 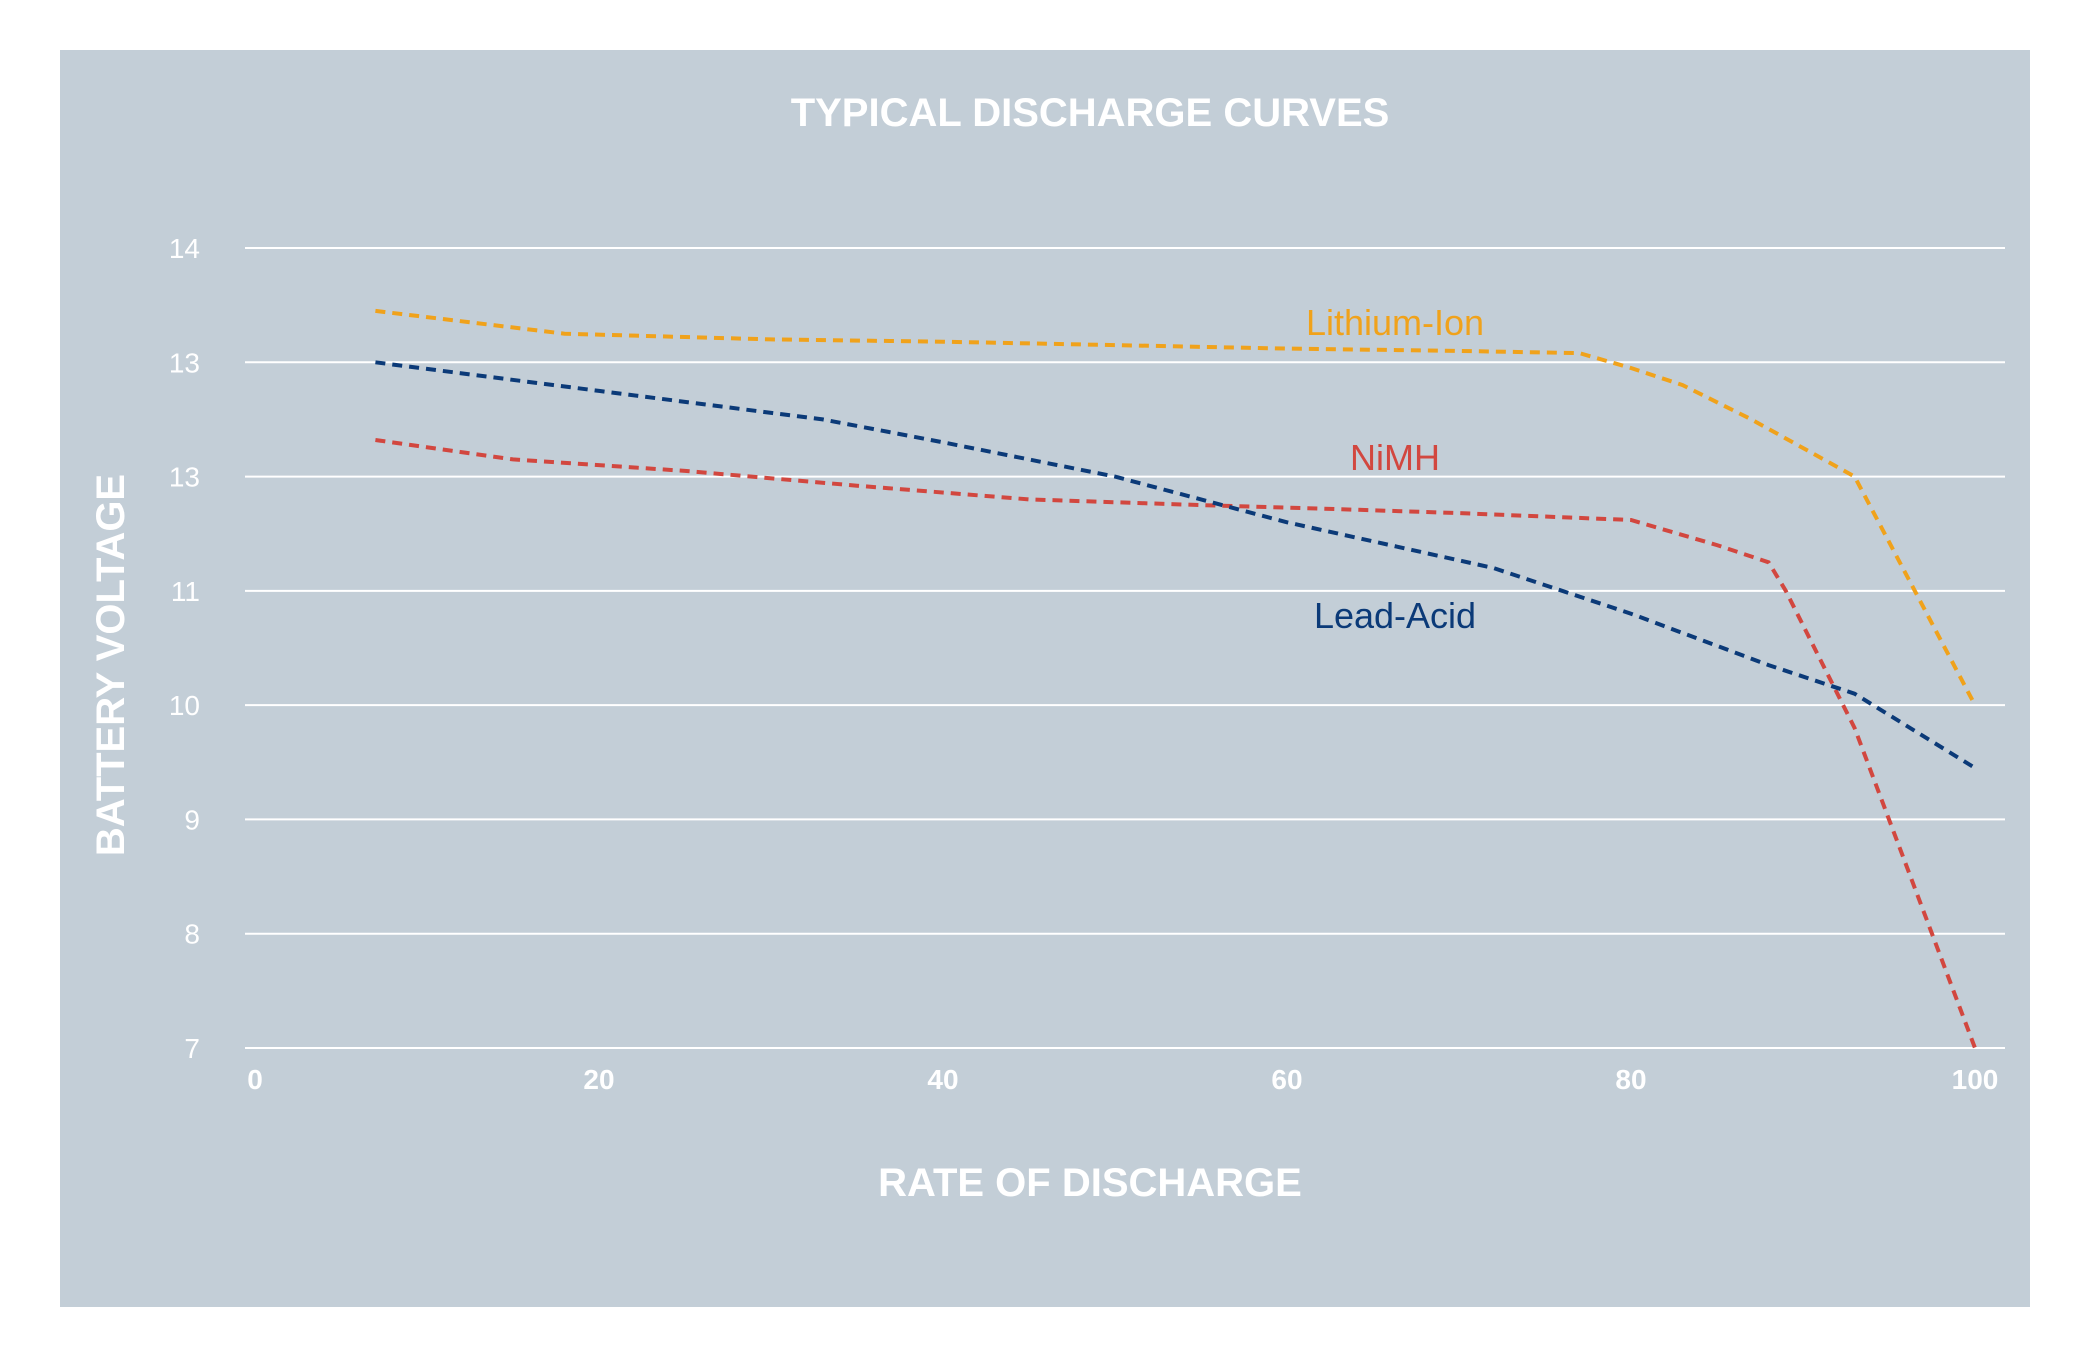 What do you see at coordinates (184, 248) in the screenshot?
I see `y-tick-label: 14` at bounding box center [184, 248].